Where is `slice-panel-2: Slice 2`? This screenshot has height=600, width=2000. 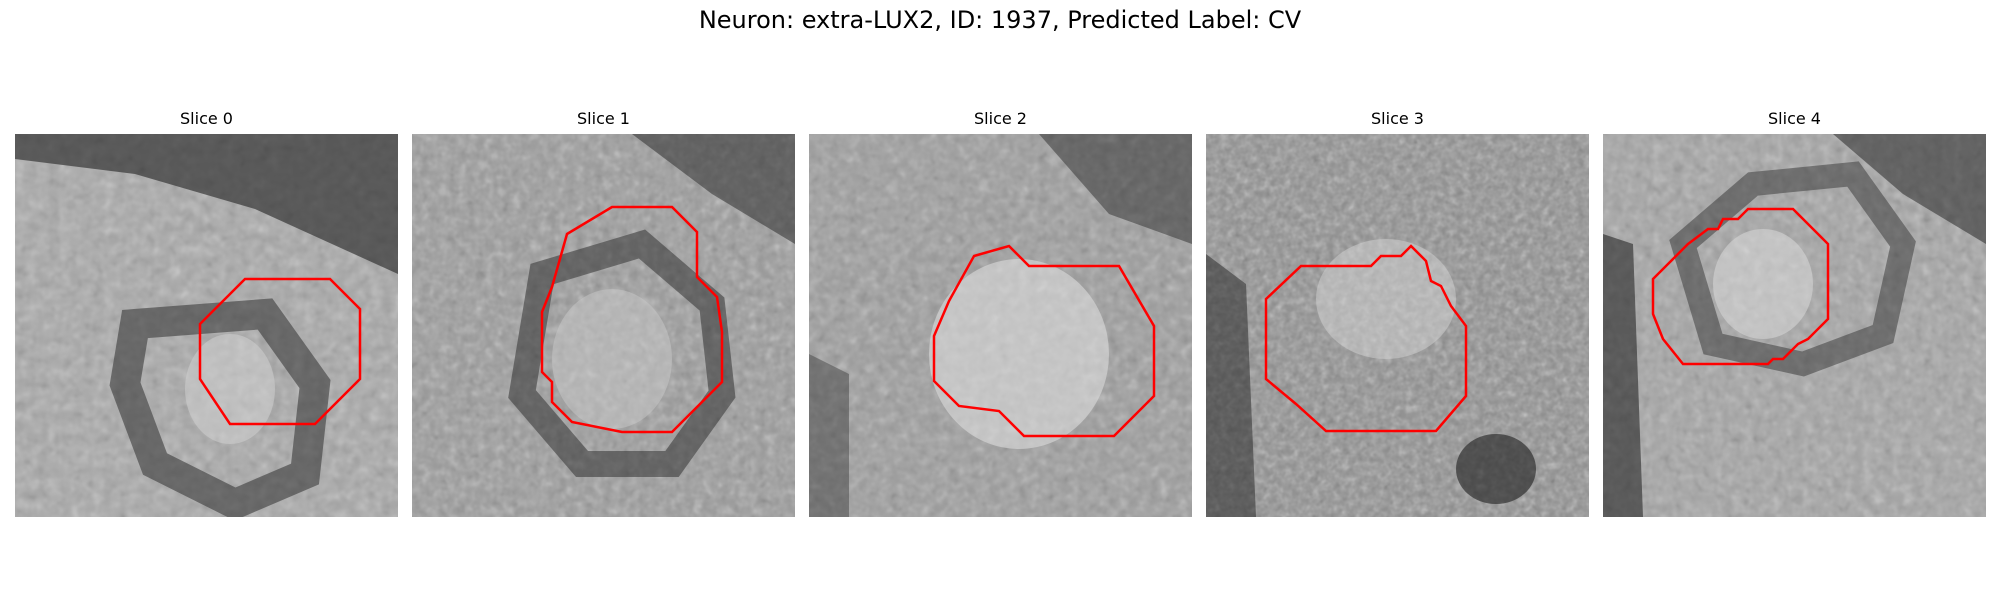
slice-panel-2: Slice 2 is located at coordinates (1000, 312).